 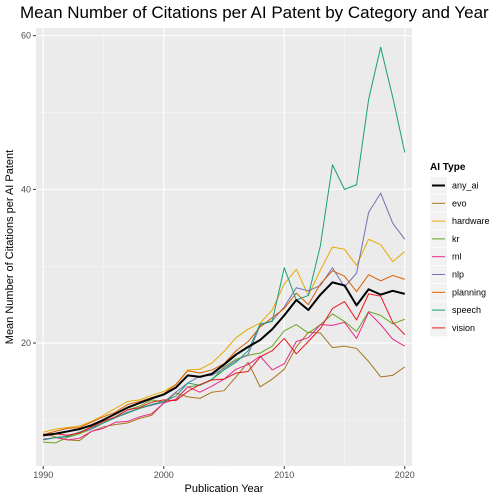 I want to click on legend-item-hardware: hardware, so click(x=460, y=221).